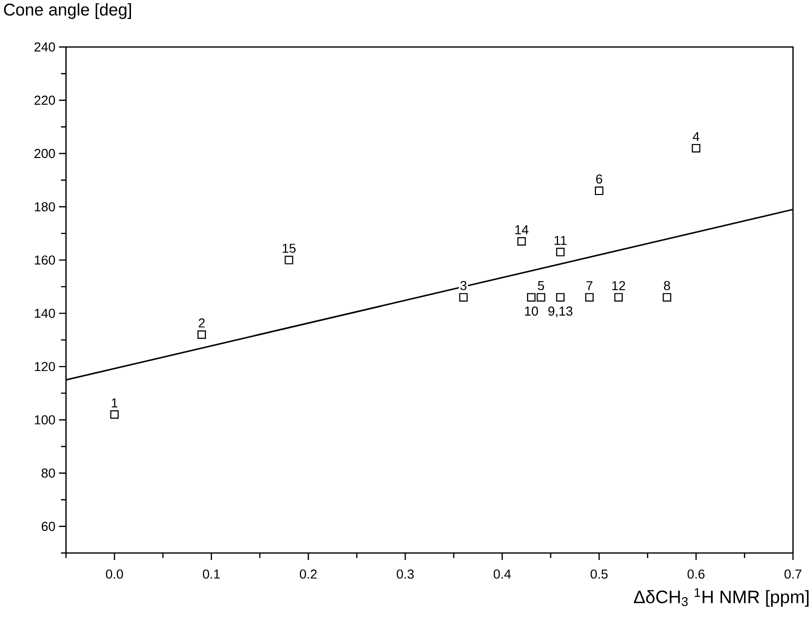  Describe the element at coordinates (405, 574) in the screenshot. I see `x-tick-label: 0.3` at that location.